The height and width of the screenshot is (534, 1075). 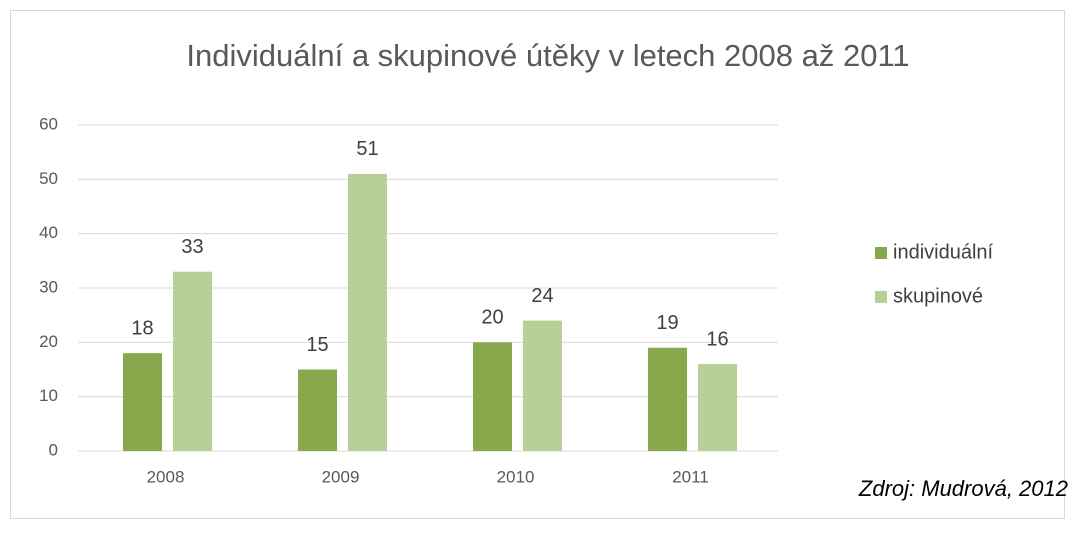 What do you see at coordinates (166, 476) in the screenshot?
I see `x-tick-label: 2008` at bounding box center [166, 476].